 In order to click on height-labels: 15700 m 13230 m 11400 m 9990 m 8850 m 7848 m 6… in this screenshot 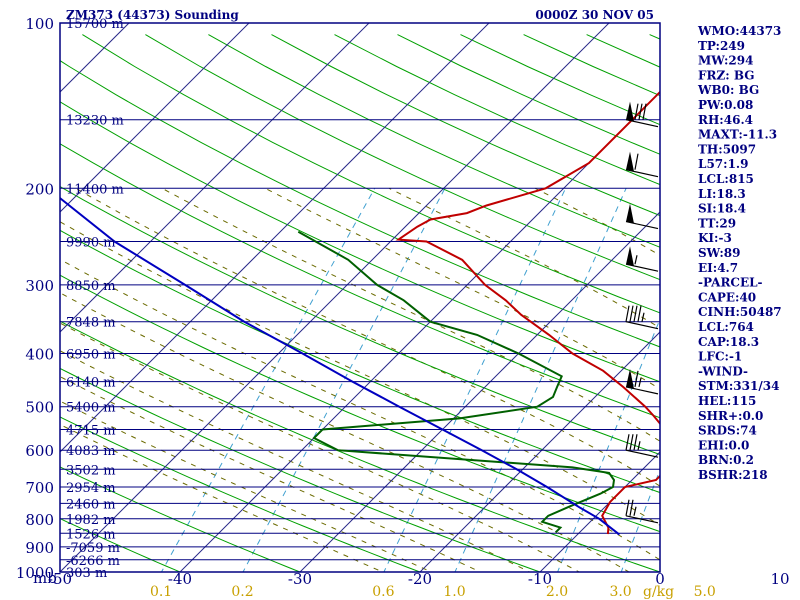, I will do `click(95, 299)`.